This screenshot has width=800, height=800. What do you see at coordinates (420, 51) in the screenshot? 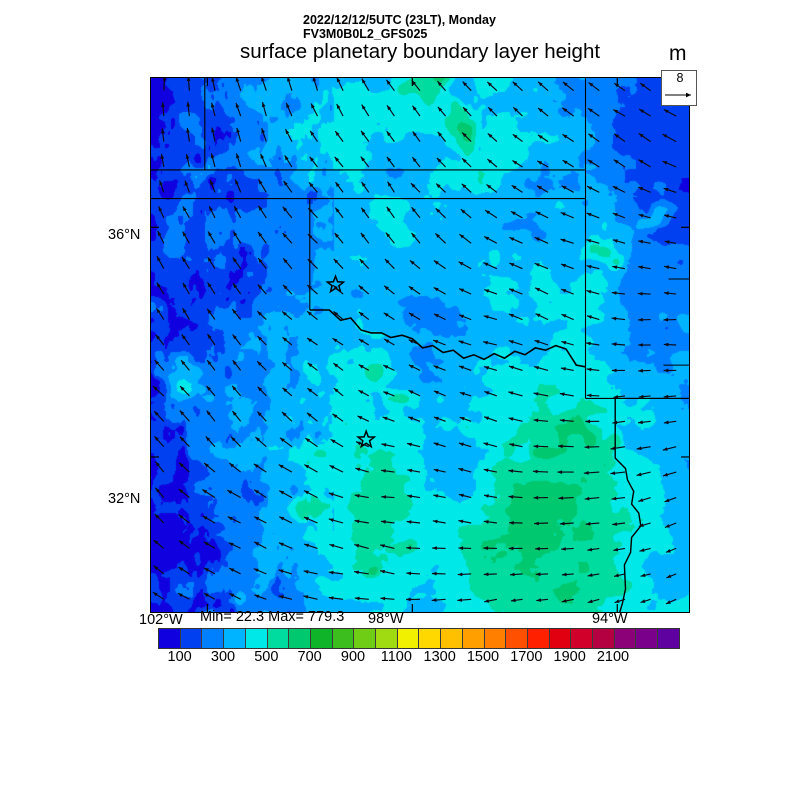
I see `page-title: surface planetary boundary layer height` at bounding box center [420, 51].